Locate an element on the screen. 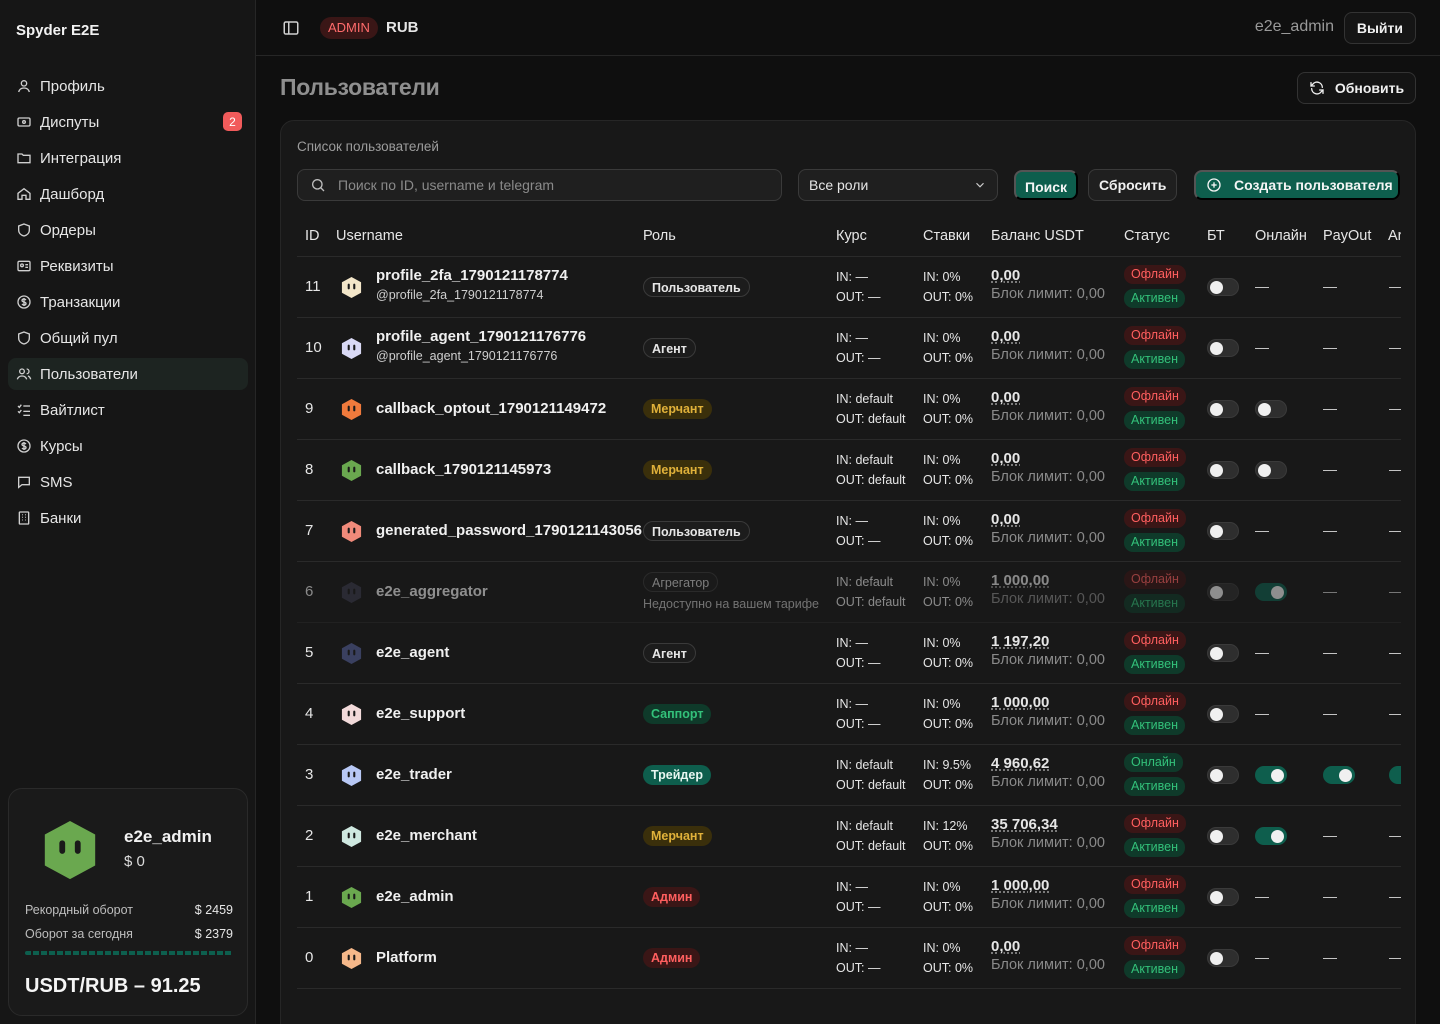  sidebar-toggle-icon is located at coordinates (291, 28).